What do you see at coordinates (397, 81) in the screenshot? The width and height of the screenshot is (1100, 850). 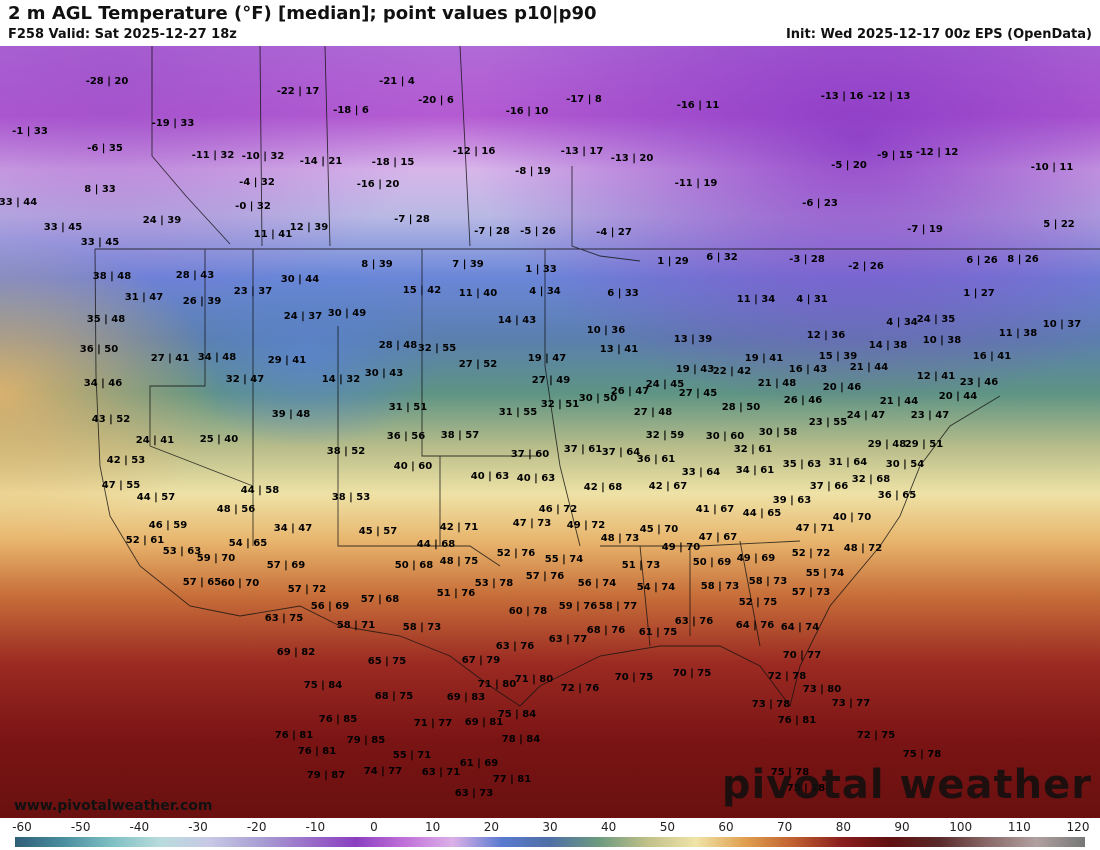 I see `point-value: -21 | 4` at bounding box center [397, 81].